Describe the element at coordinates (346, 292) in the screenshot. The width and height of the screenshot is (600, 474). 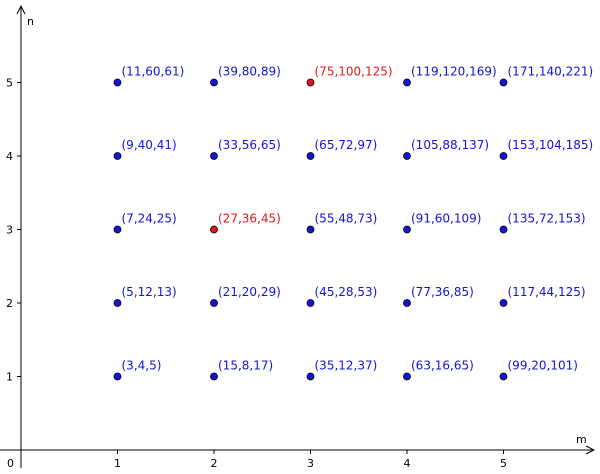
I see `data-point-label: (45,28,53)` at that location.